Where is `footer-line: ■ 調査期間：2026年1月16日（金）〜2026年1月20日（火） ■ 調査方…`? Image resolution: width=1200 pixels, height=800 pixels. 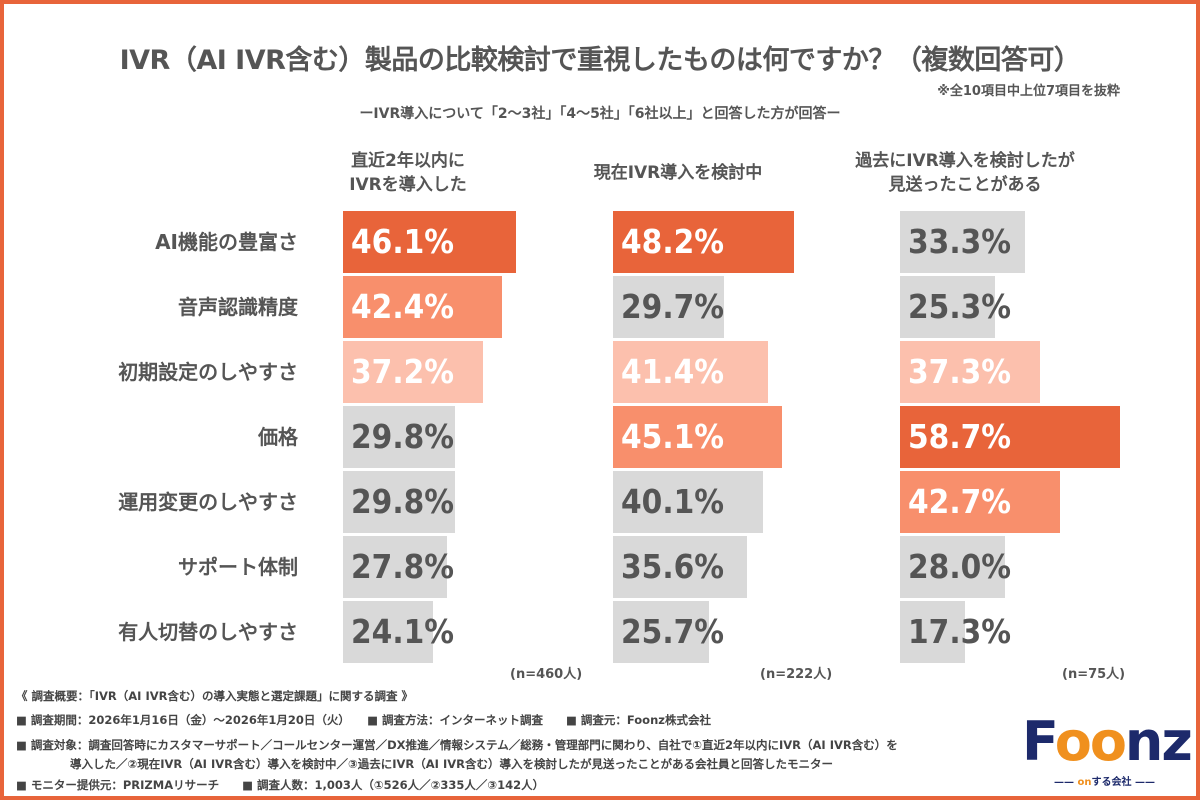
footer-line: ■ 調査期間：2026年1月16日（金）〜2026年1月20日（火） ■ 調査方… is located at coordinates (363, 720).